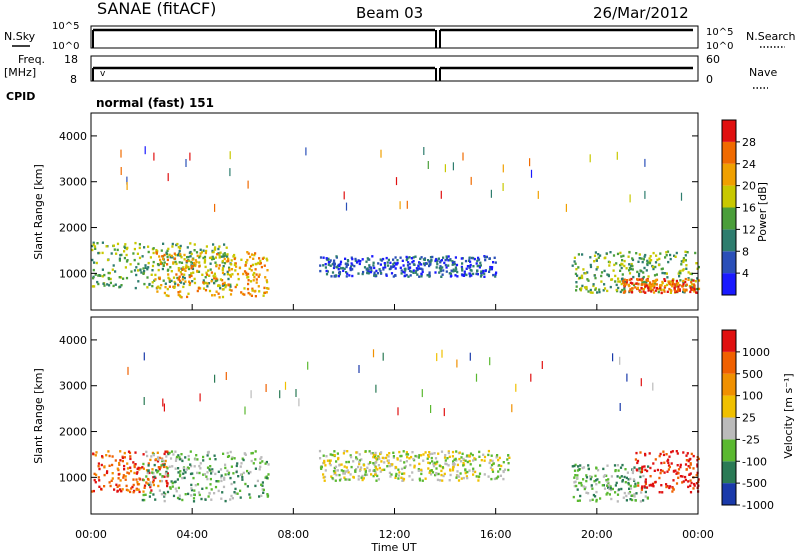  What do you see at coordinates (390, 71) in the screenshot?
I see `freq-panel: v Freq. [MHz] 18 8 60 0 Nave` at bounding box center [390, 71].